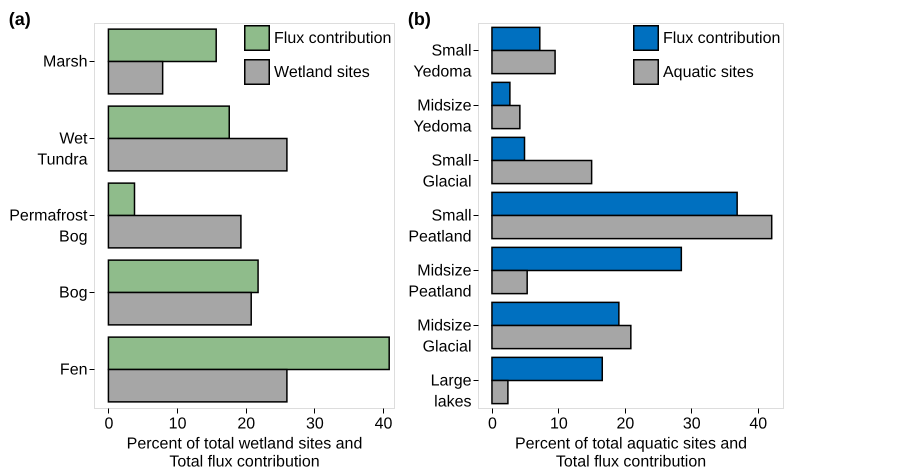 This screenshot has height=471, width=914. What do you see at coordinates (708, 72) in the screenshot?
I see `legend-label: Aquatic sites` at bounding box center [708, 72].